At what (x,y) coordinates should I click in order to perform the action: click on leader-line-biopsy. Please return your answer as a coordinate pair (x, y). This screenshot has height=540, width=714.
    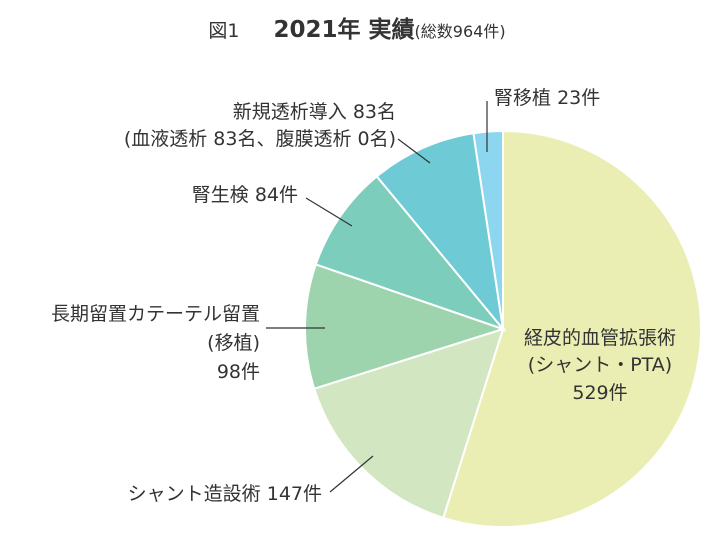
    Looking at the image, I should click on (329, 212).